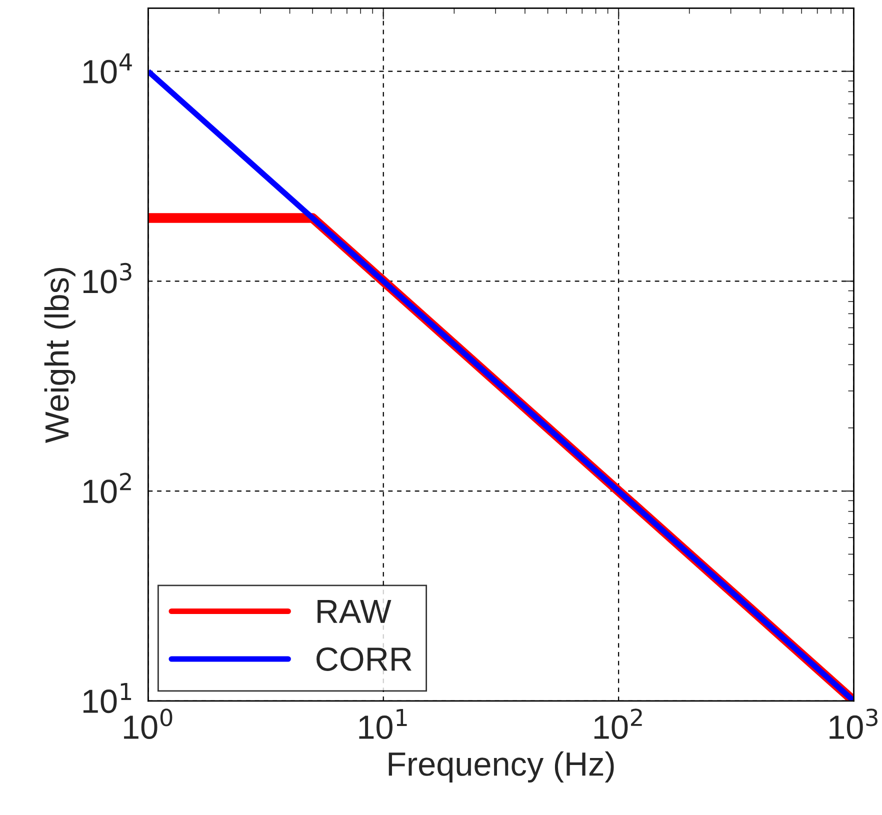  Describe the element at coordinates (107, 68) in the screenshot. I see `y-tick-label: 10$^{4}$` at that location.